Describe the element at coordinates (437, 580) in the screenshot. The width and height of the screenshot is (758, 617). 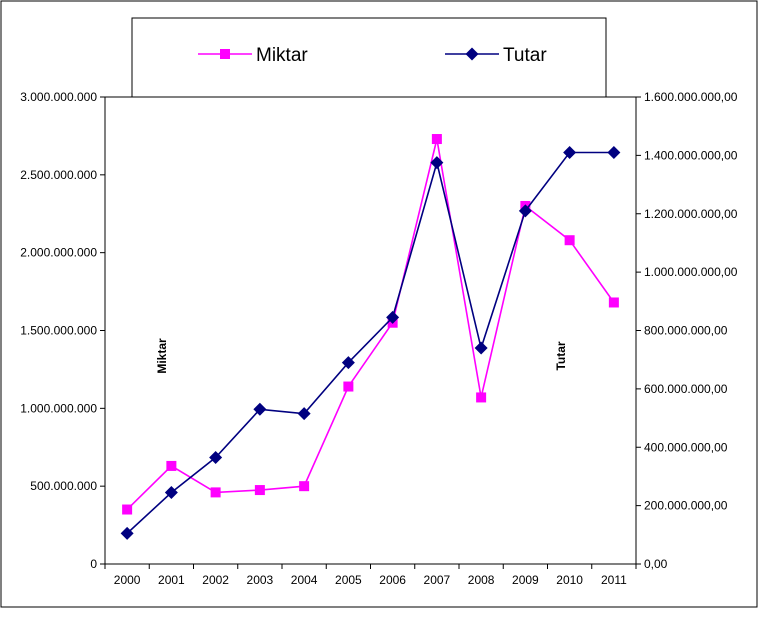
I see `x-axis-tick-label: 2007` at that location.